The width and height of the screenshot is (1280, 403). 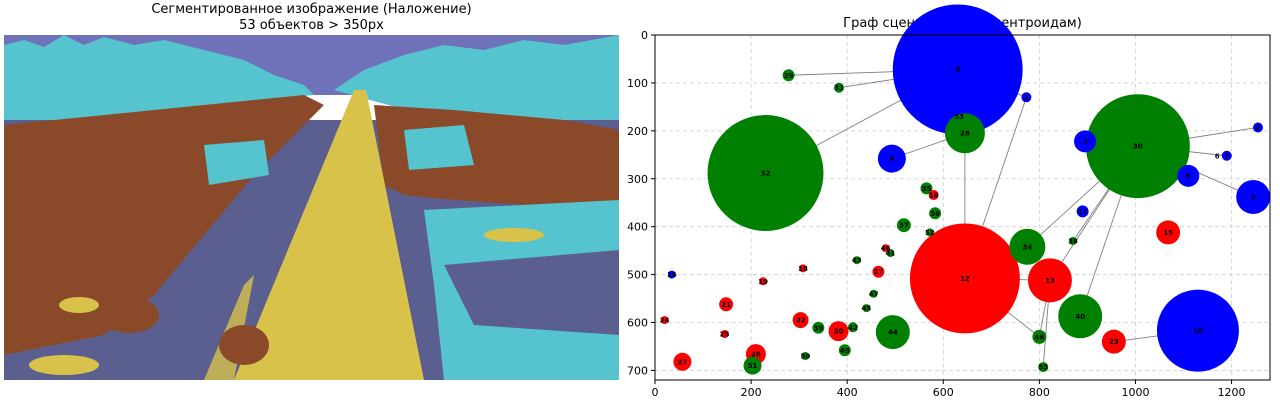 I want to click on graph-node-label-3: 3, so click(x=1085, y=142).